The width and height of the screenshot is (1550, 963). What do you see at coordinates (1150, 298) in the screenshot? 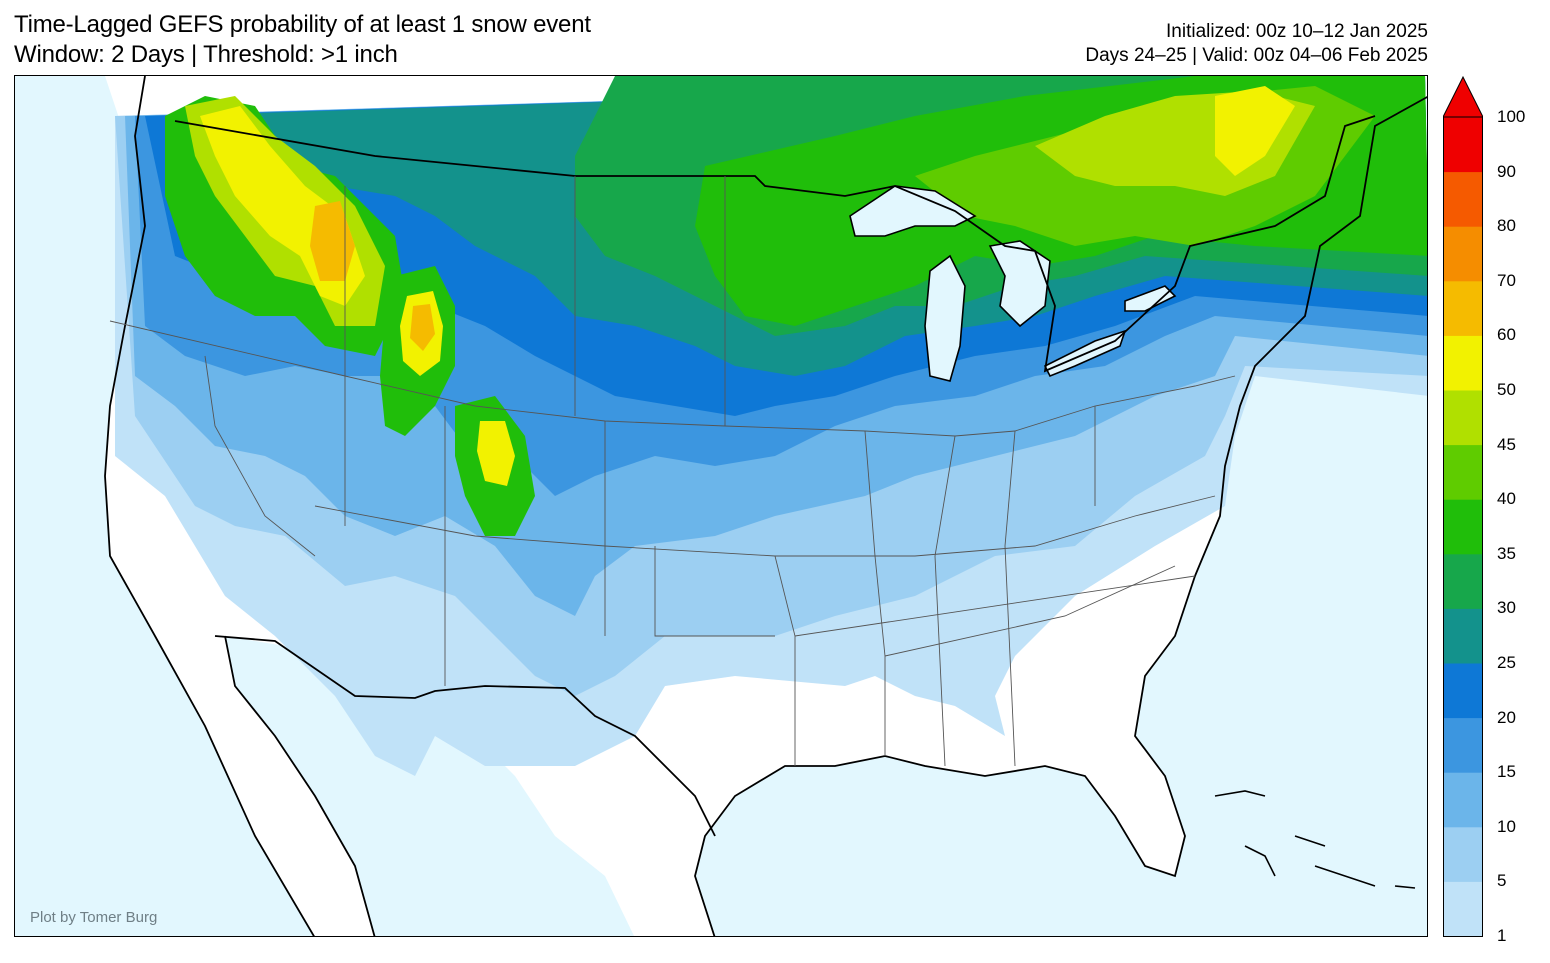
I see `lake-ontario` at bounding box center [1150, 298].